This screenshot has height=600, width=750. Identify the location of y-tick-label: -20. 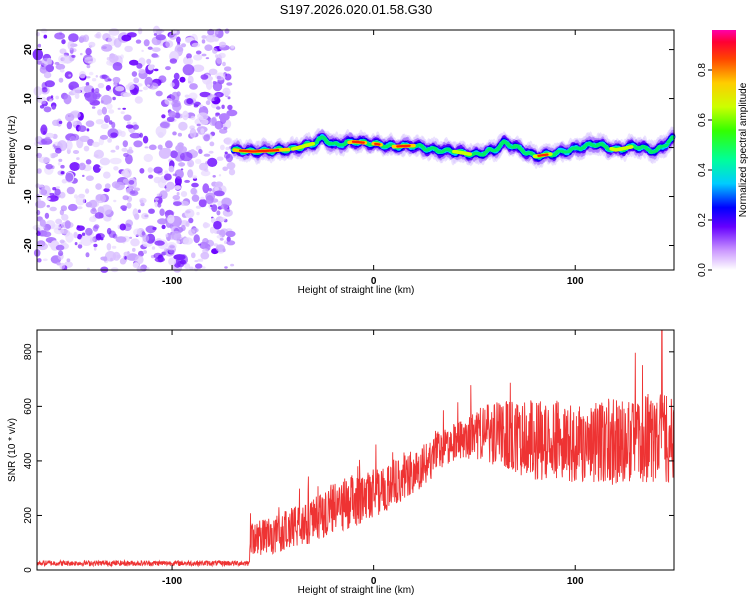
(28, 245).